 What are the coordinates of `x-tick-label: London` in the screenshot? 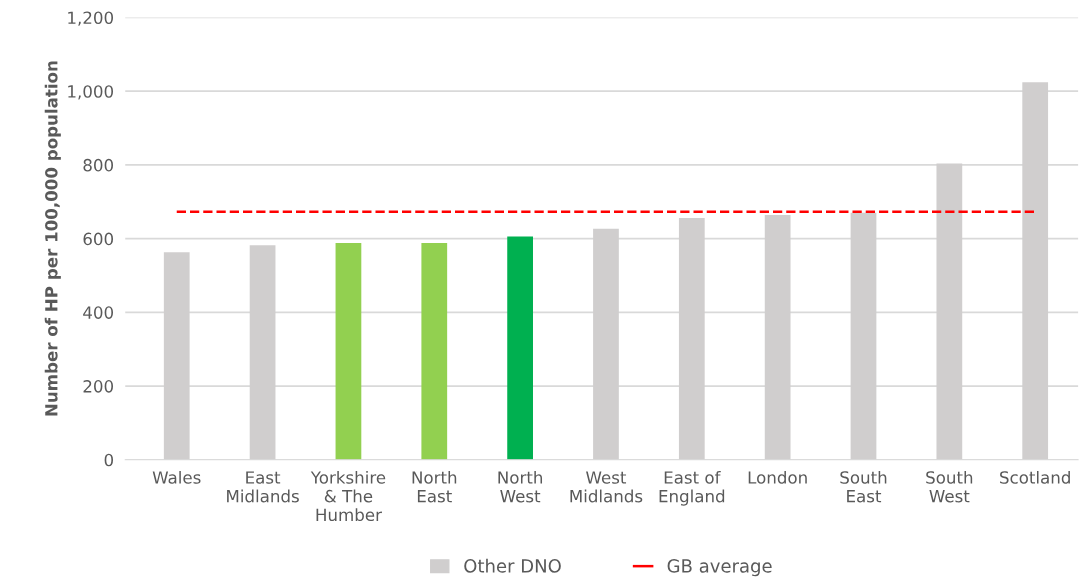 It's located at (777, 477).